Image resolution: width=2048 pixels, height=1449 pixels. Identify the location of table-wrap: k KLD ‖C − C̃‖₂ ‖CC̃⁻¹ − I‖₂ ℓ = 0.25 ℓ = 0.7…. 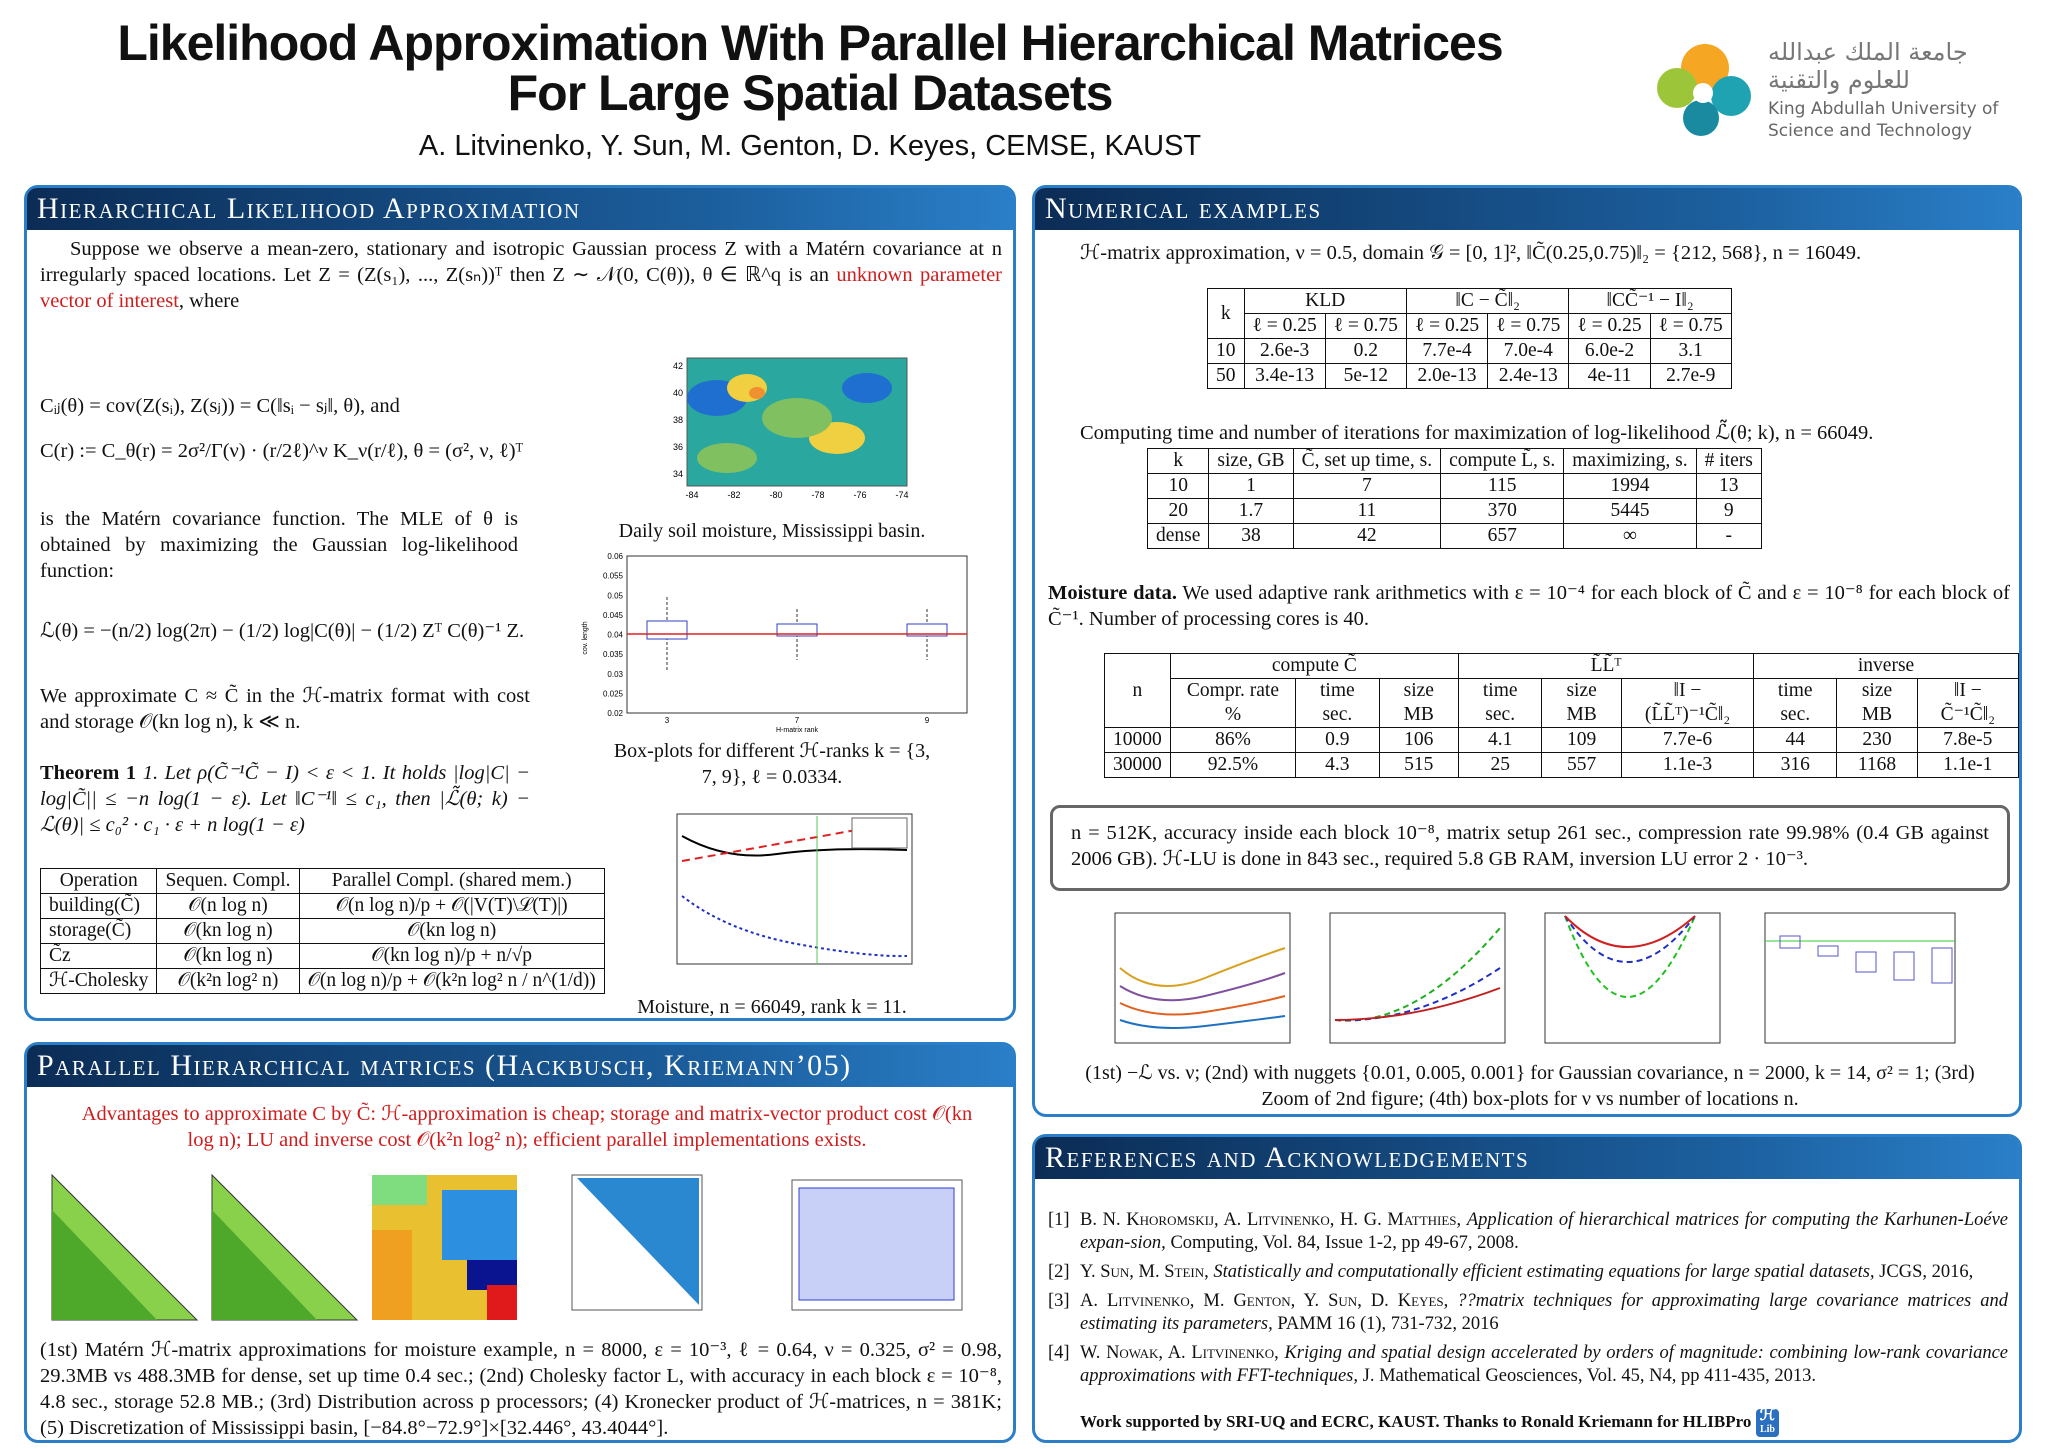
(1469, 338).